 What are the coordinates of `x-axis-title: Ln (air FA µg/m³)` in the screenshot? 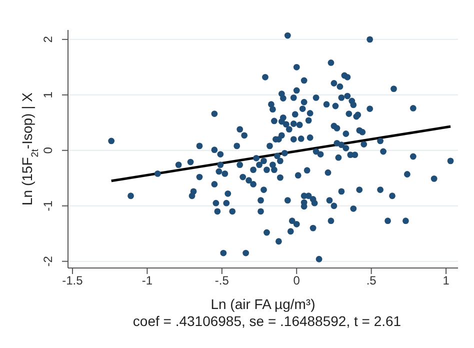 It's located at (263, 304).